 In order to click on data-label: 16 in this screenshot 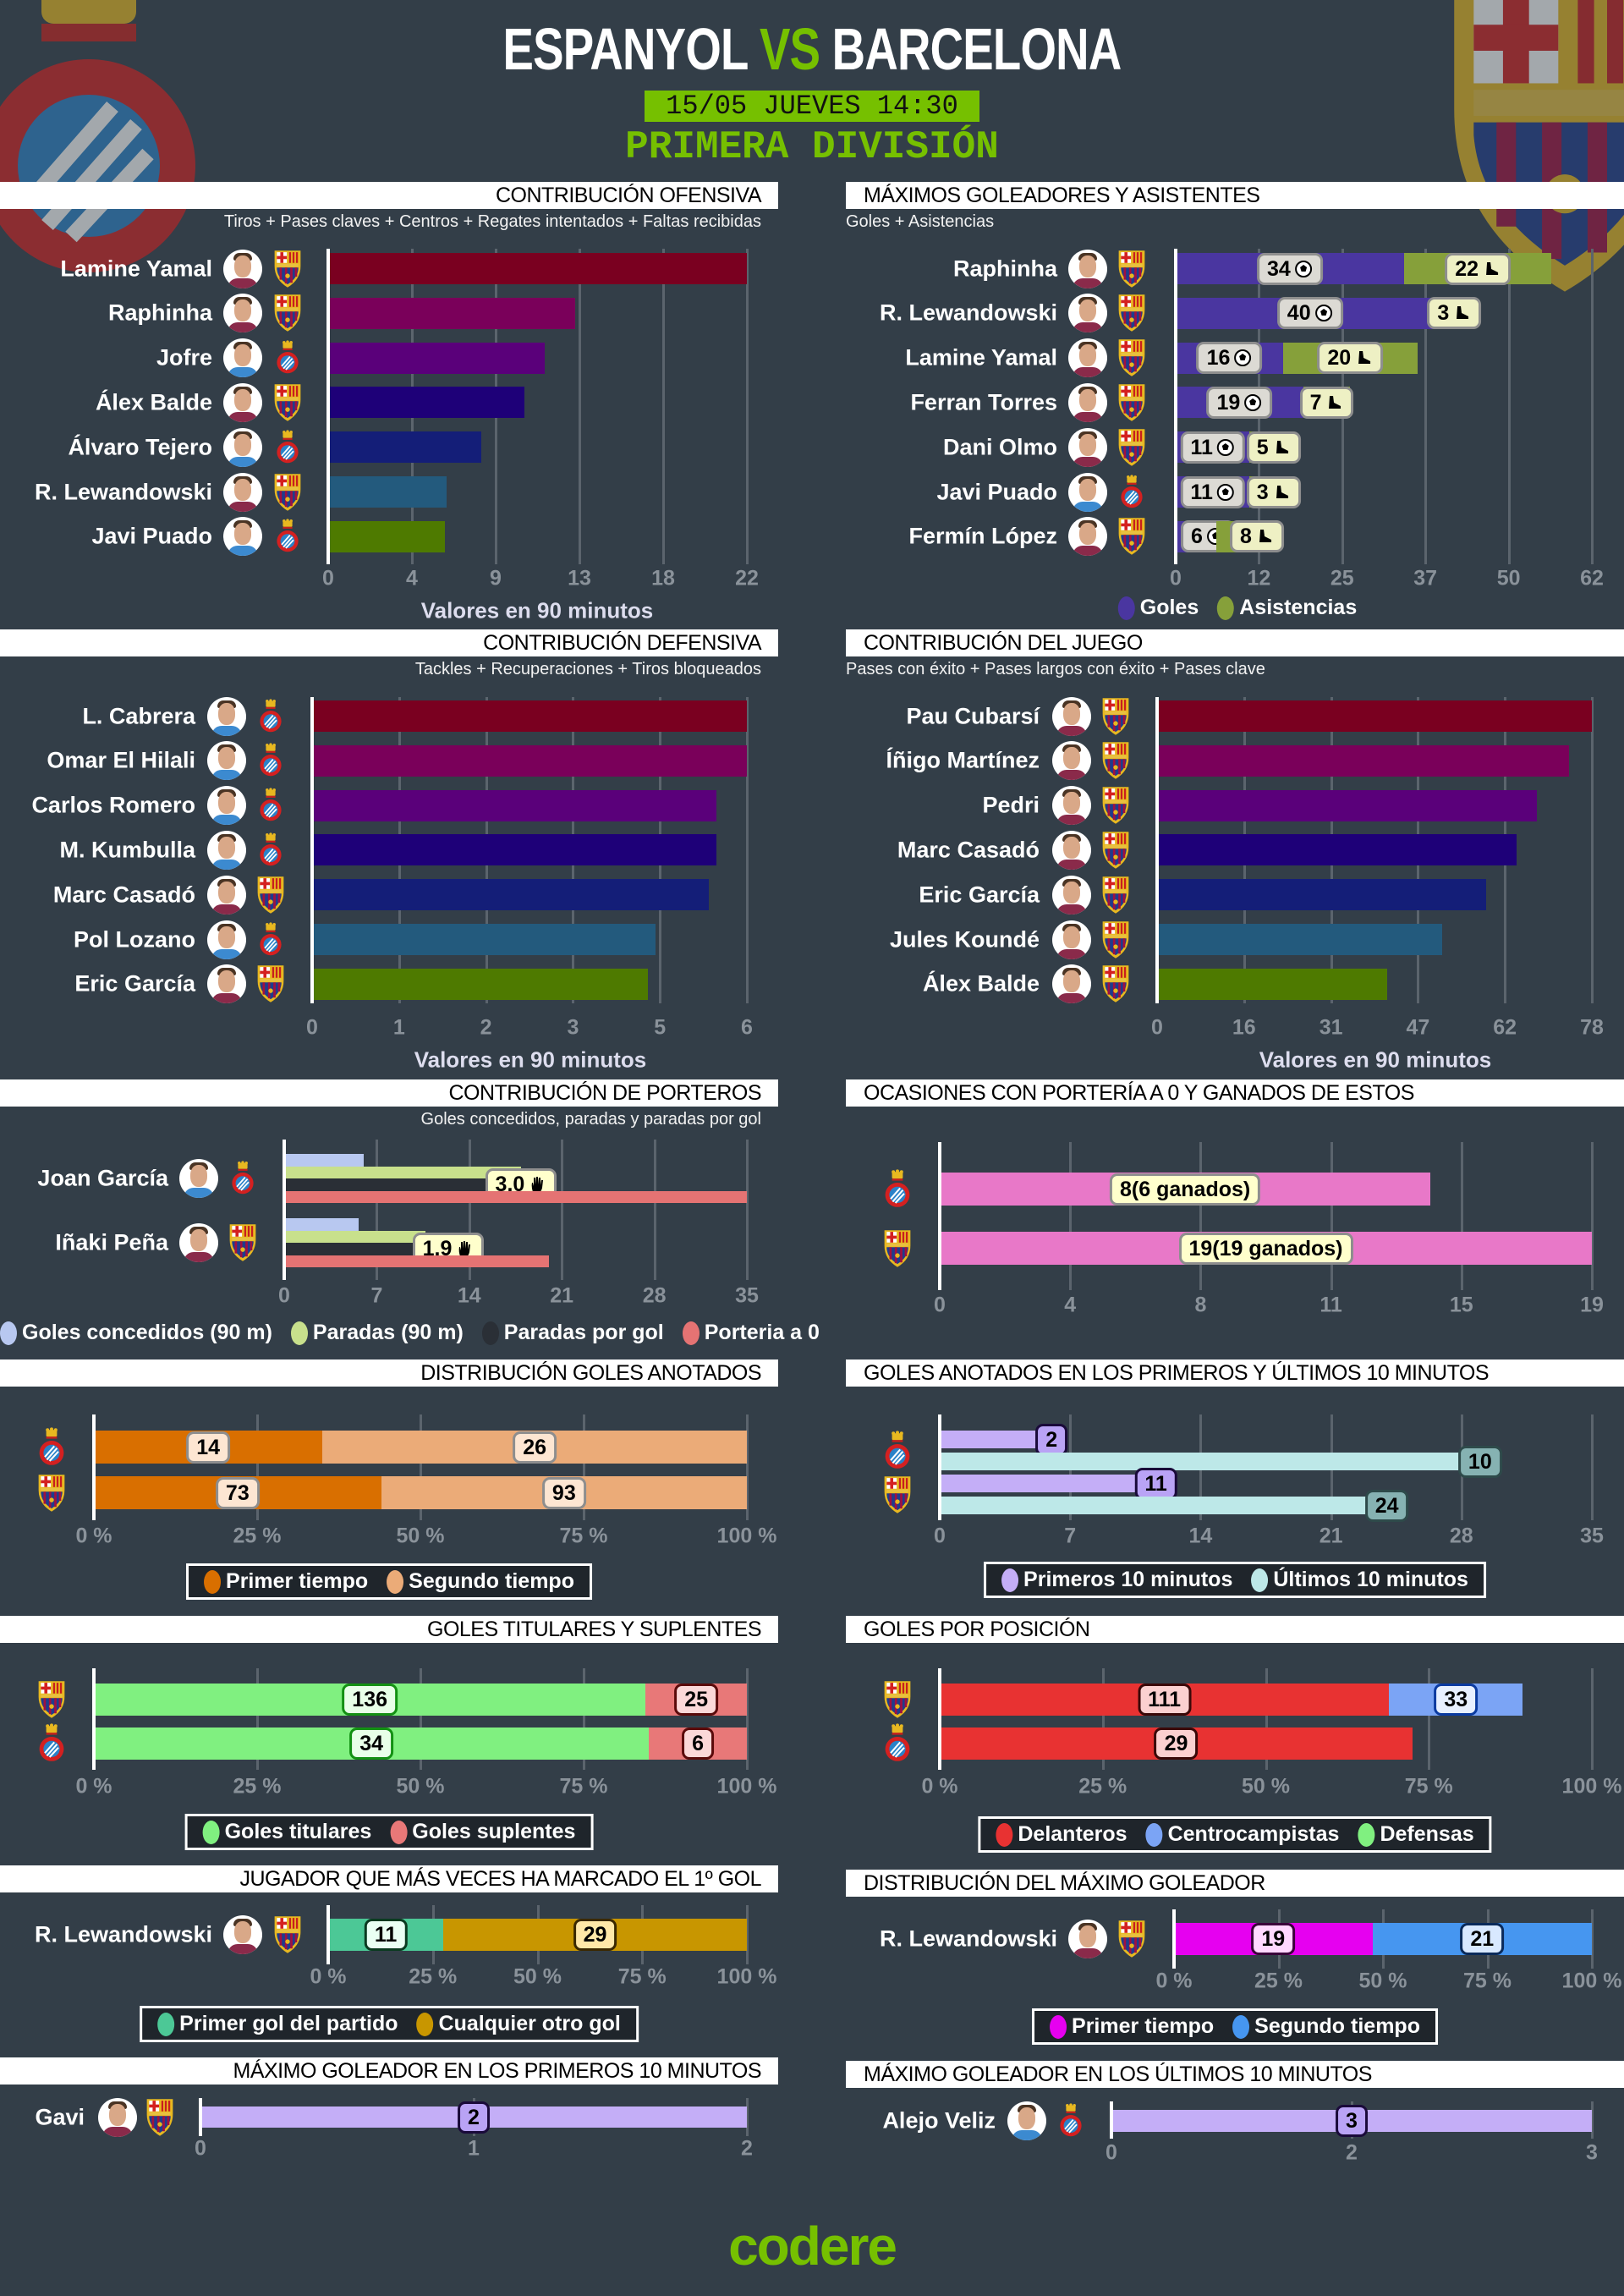, I will do `click(1230, 358)`.